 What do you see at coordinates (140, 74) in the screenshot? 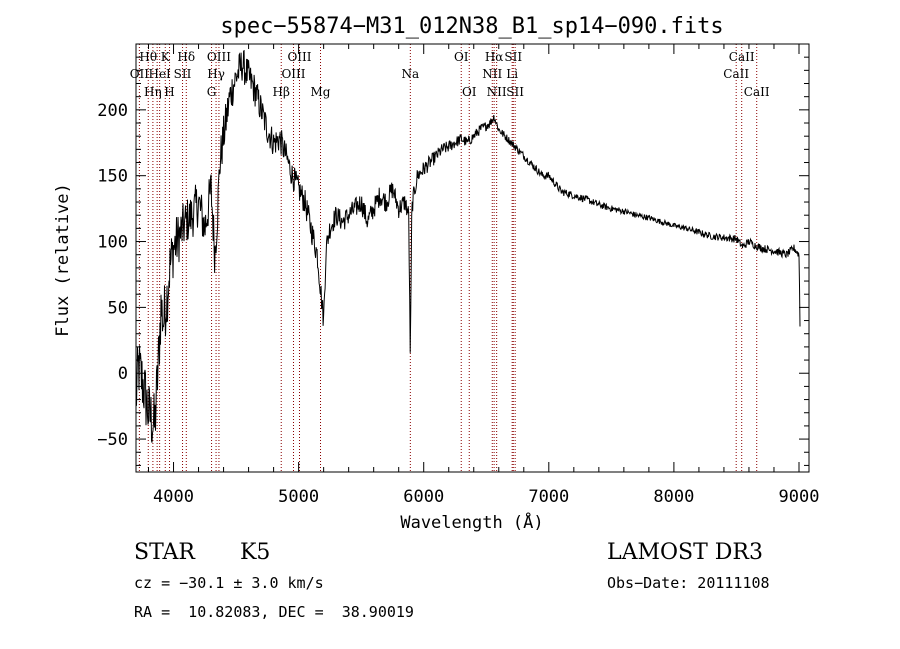
I see `spectral-line-label: OII` at bounding box center [140, 74].